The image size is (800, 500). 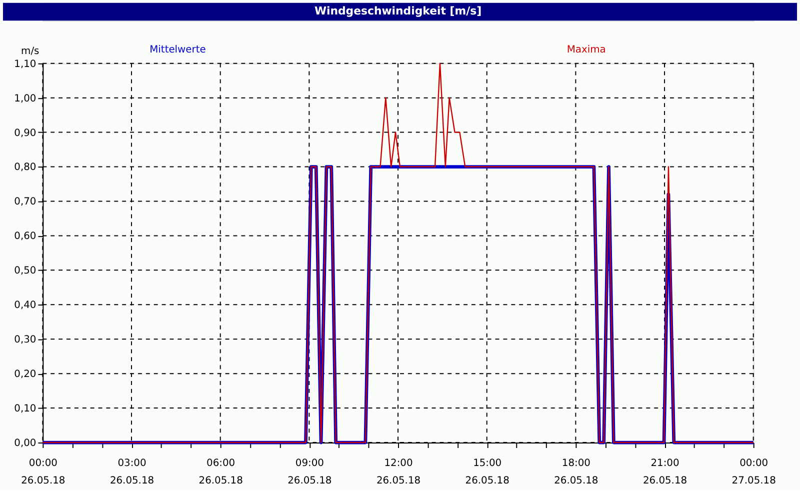 I want to click on y-tick-label: 0,40, so click(x=25, y=306).